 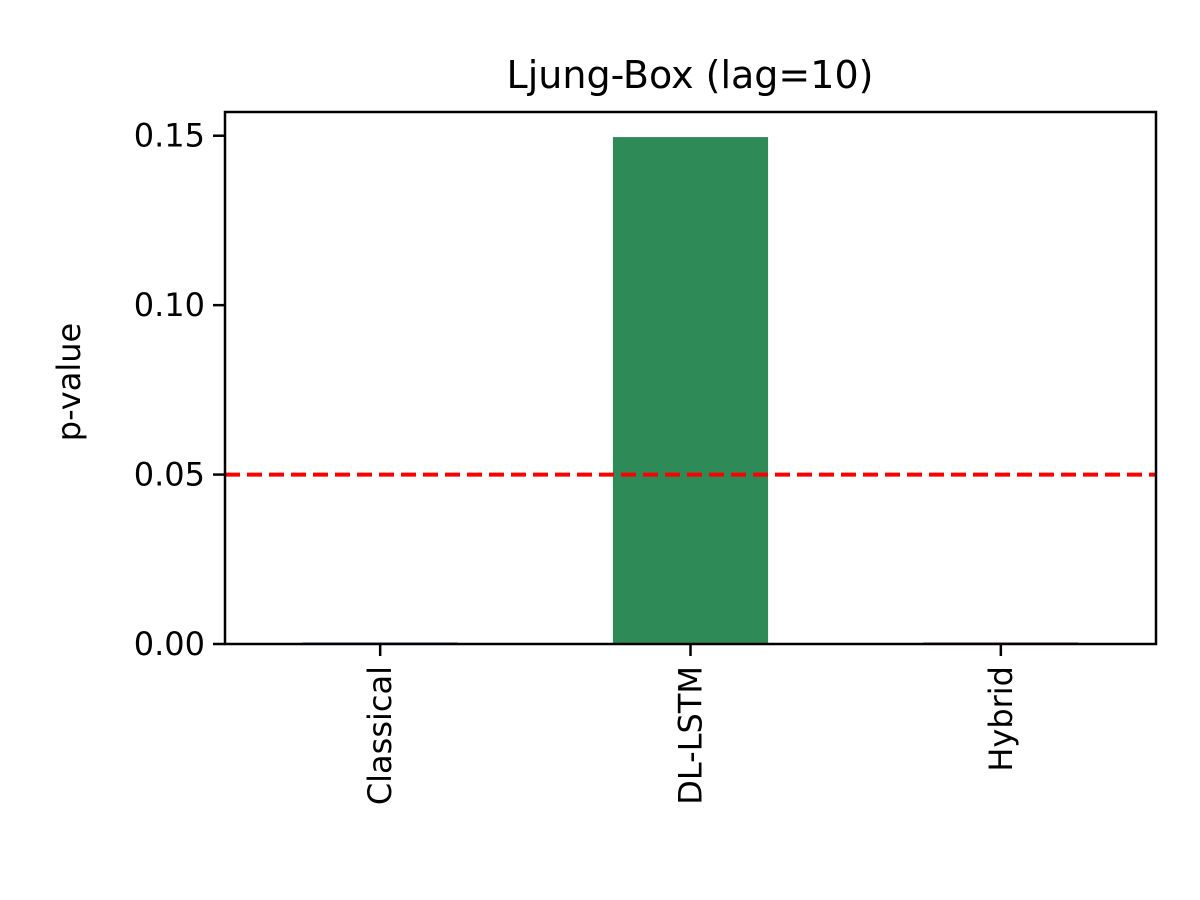 What do you see at coordinates (690, 75) in the screenshot?
I see `chart-title: Ljung-Box (lag=10)` at bounding box center [690, 75].